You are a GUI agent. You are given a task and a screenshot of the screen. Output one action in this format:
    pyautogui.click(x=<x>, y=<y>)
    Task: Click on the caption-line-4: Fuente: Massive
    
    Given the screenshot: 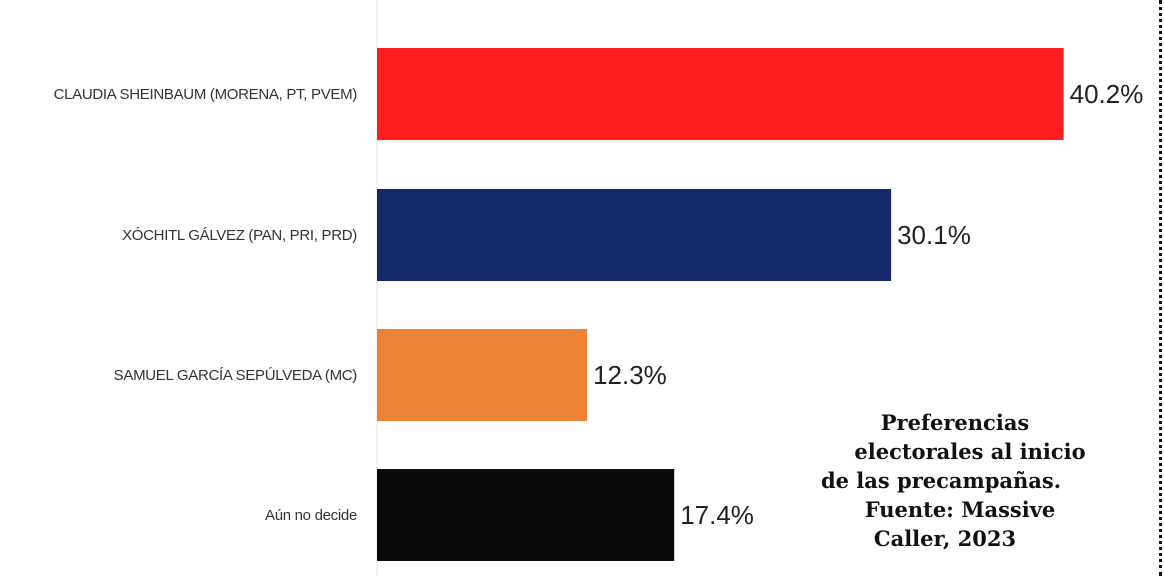 What is the action you would take?
    pyautogui.click(x=960, y=509)
    